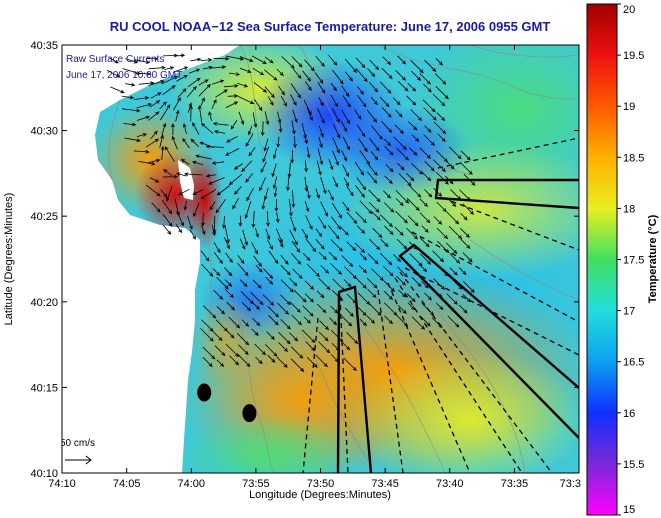  I want to click on y-tick-label: 40:10, so click(44, 474).